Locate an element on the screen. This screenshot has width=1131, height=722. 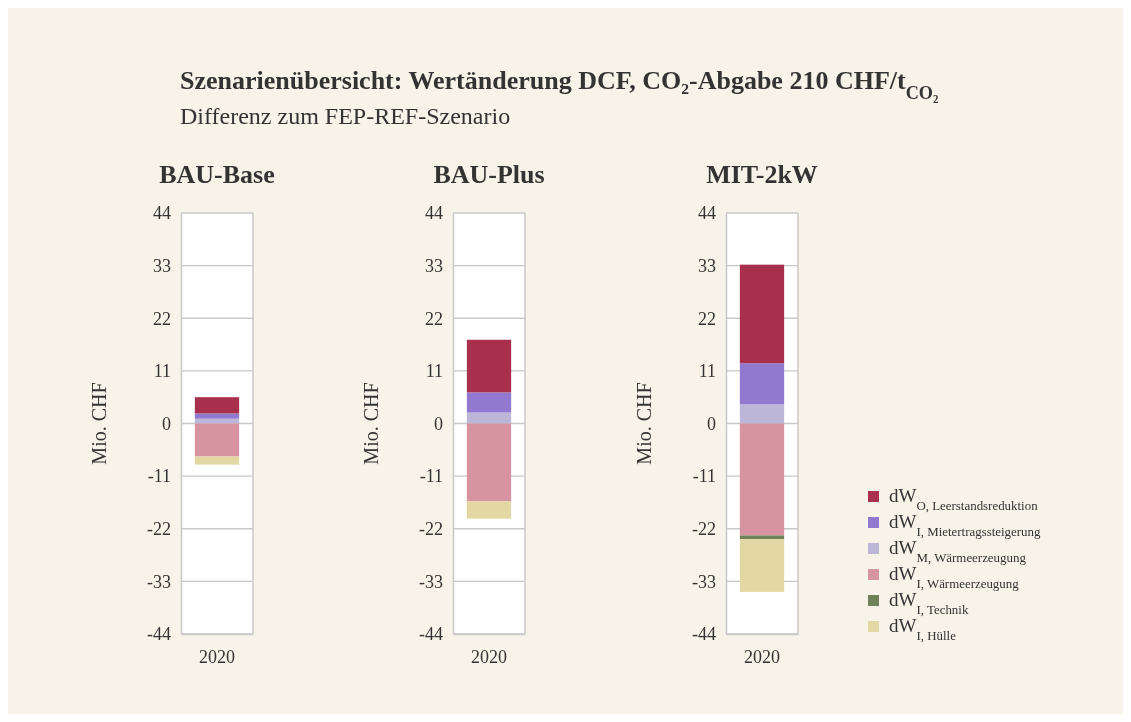
text: Szenarienübersicht: Wertänderung DCF, CO₂-Abgabe 210 CHF/t$_{CO₂}$ is located at coordinates (559, 84).